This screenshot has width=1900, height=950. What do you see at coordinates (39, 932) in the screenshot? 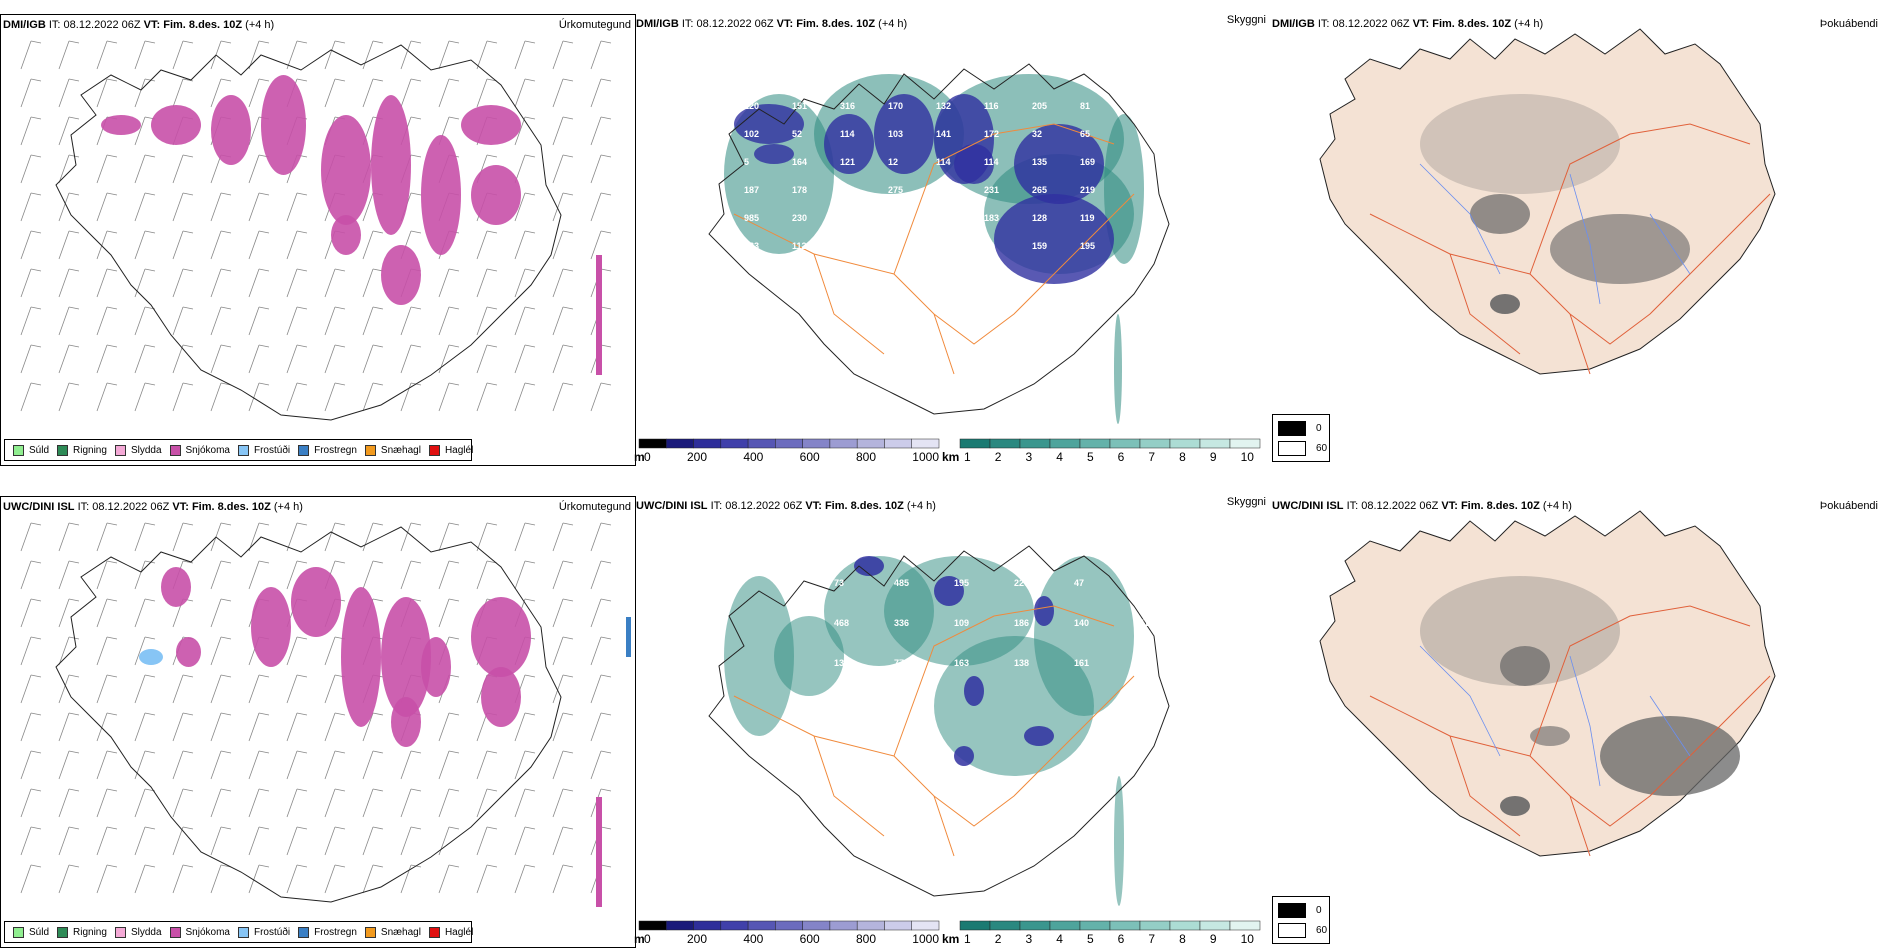
I see `legend-label: Súld` at bounding box center [39, 932].